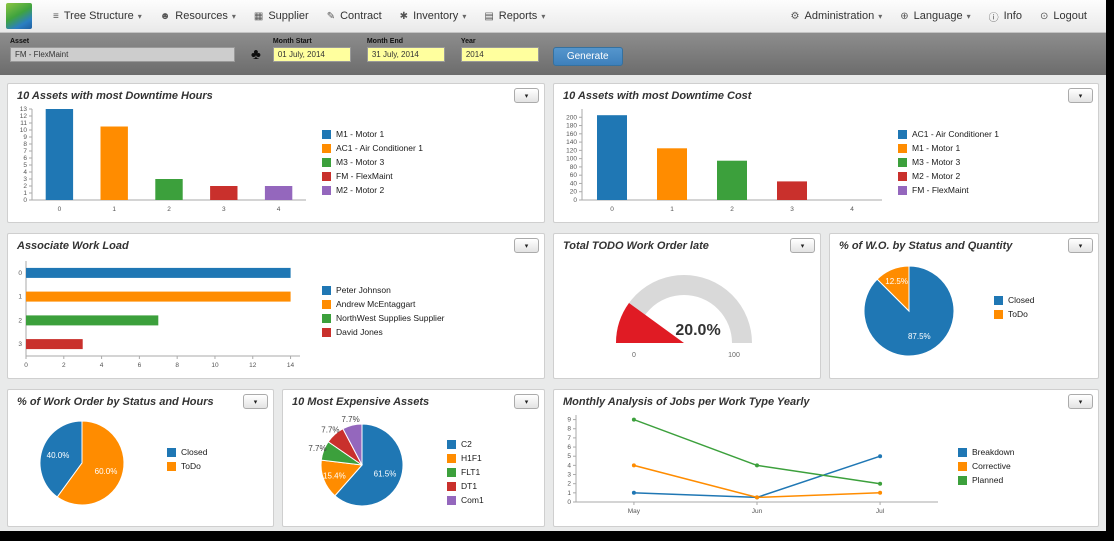 Image resolution: width=1114 pixels, height=541 pixels. What do you see at coordinates (687, 306) in the screenshot?
I see `panel-todo-work-order-late: Total TODO Work Order late ▾ 20.0% 0 100` at bounding box center [687, 306].